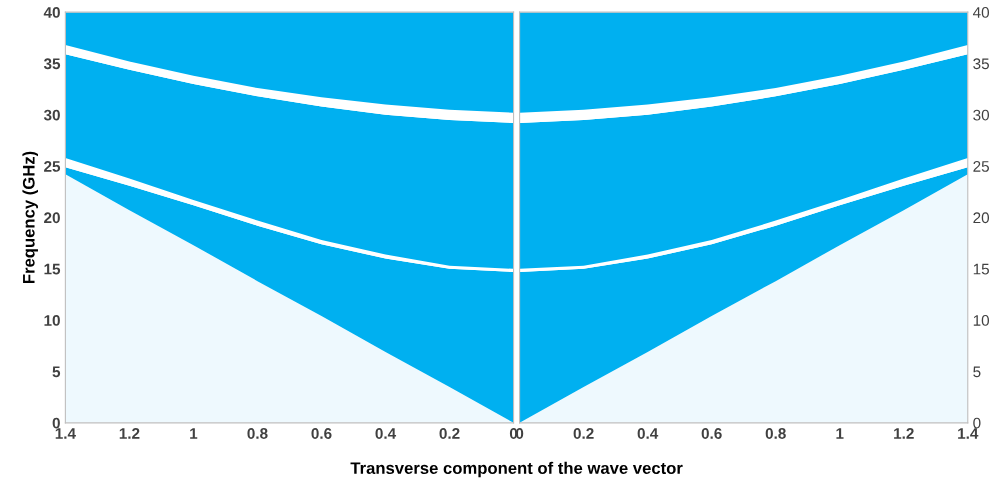 The height and width of the screenshot is (486, 1006). Describe the element at coordinates (513, 433) in the screenshot. I see `x-tick-label: 0` at that location.